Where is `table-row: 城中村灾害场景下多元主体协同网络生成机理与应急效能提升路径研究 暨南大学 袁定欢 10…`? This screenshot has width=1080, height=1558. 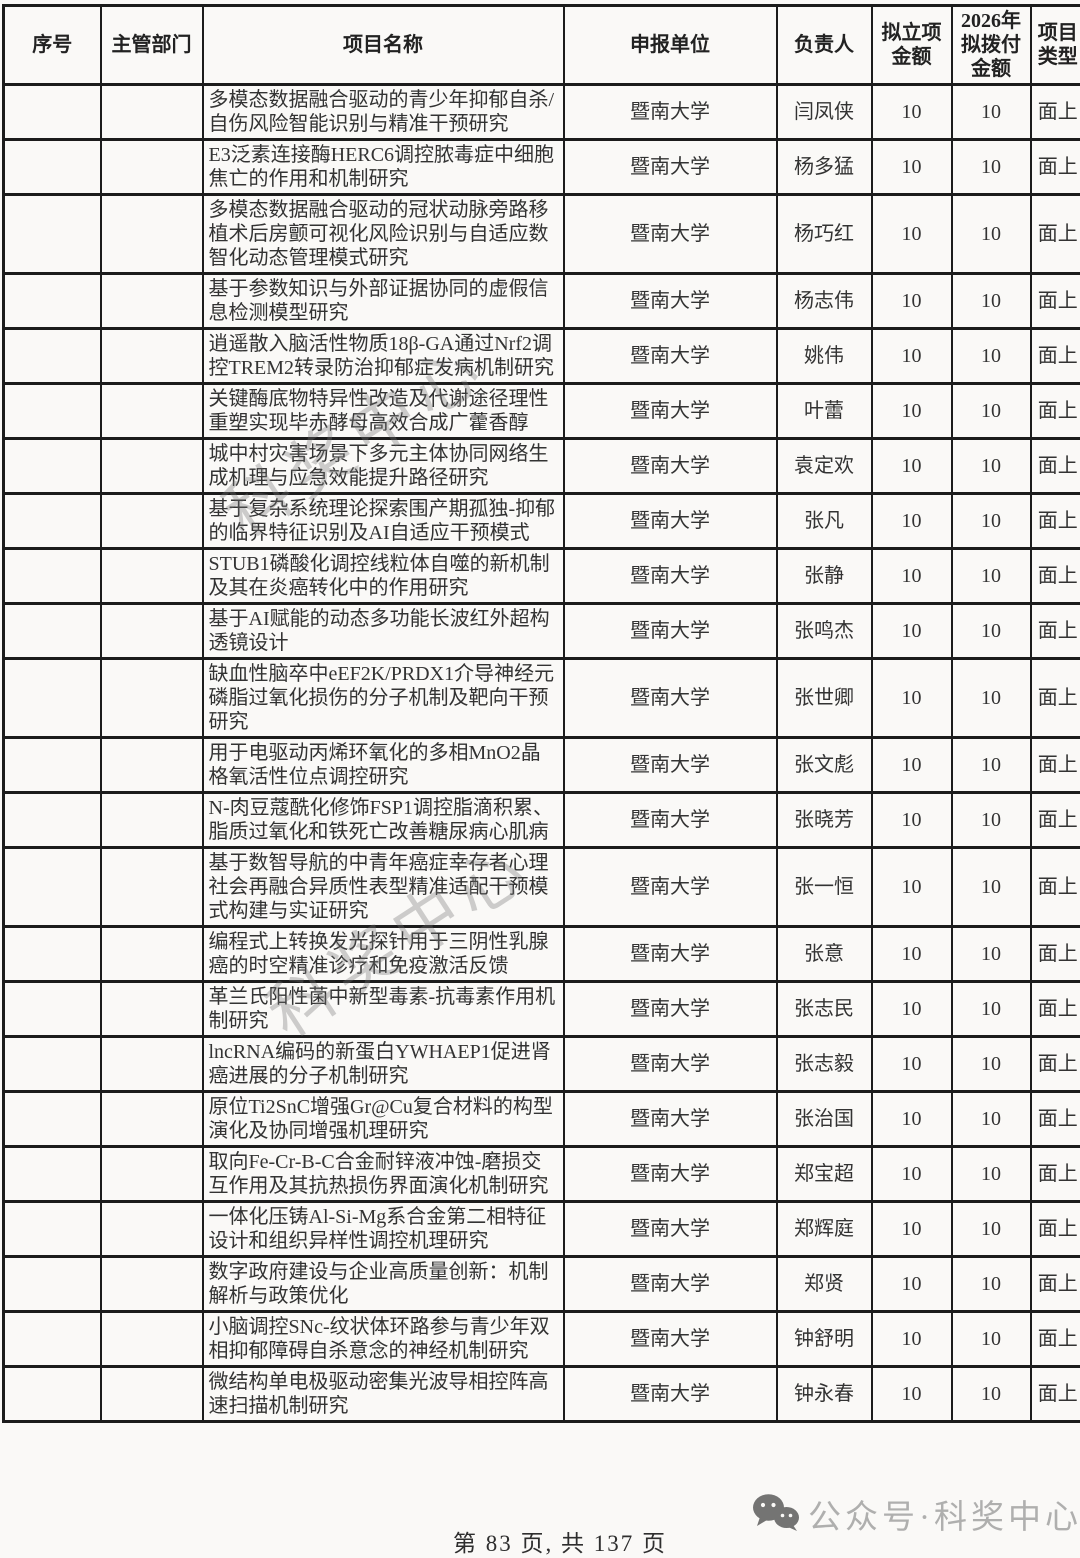
table-row: 城中村灾害场景下多元主体协同网络生成机理与应急效能提升路径研究 暨南大学 袁定欢 10… is located at coordinates (541, 466).